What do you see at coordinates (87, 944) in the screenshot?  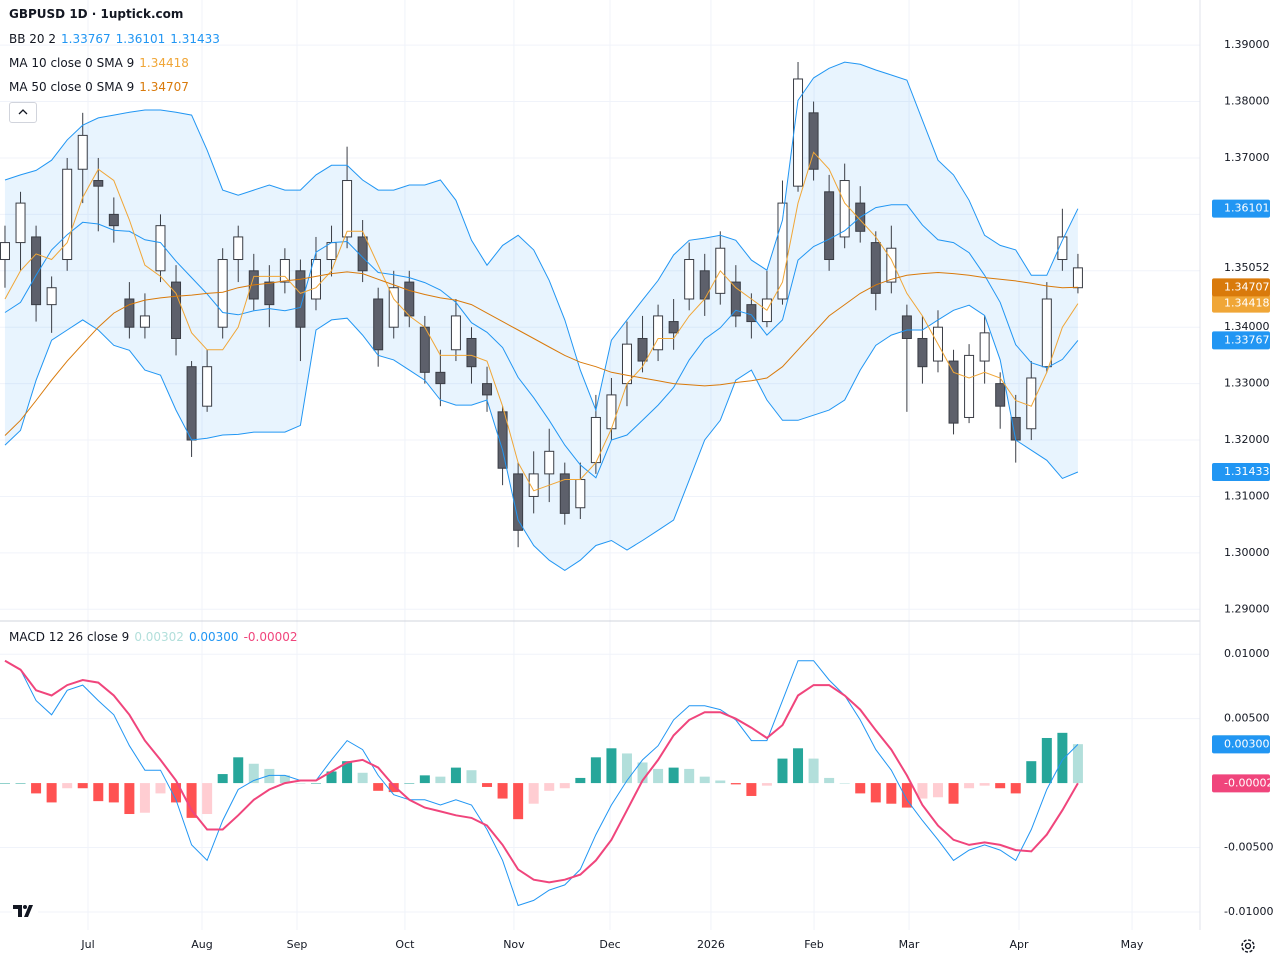 I see `x-tick-label: Jul` at bounding box center [87, 944].